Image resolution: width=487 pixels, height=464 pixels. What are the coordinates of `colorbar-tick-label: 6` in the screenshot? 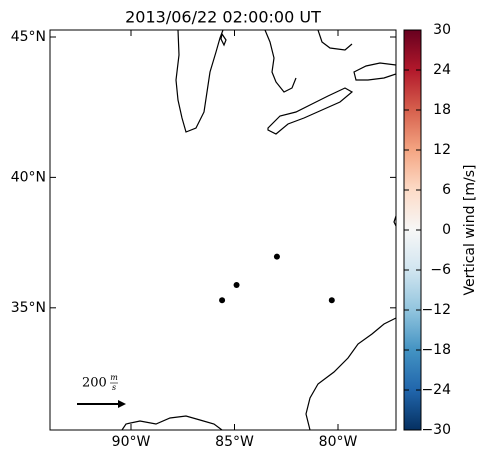 It's located at (446, 190).